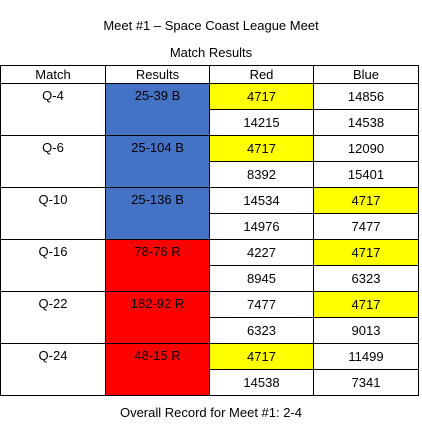 The height and width of the screenshot is (425, 422). What do you see at coordinates (366, 278) in the screenshot?
I see `blue-team-number: 6323` at bounding box center [366, 278].